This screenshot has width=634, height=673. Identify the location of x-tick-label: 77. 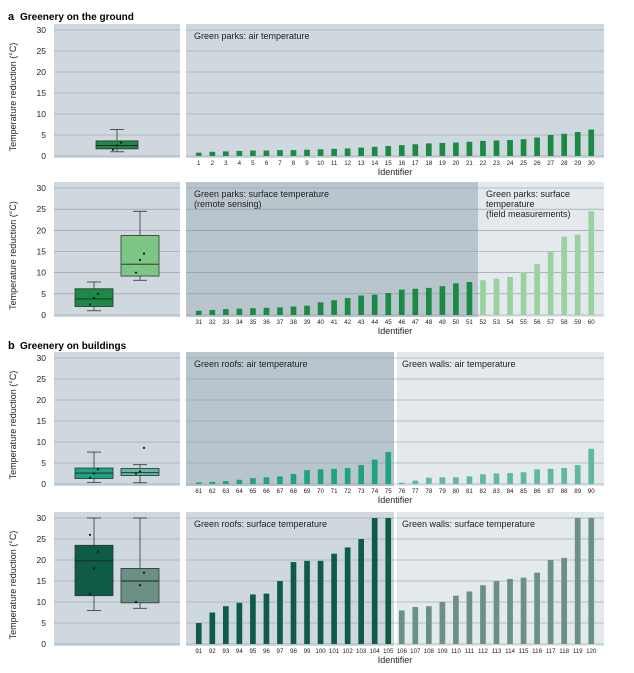
(415, 491).